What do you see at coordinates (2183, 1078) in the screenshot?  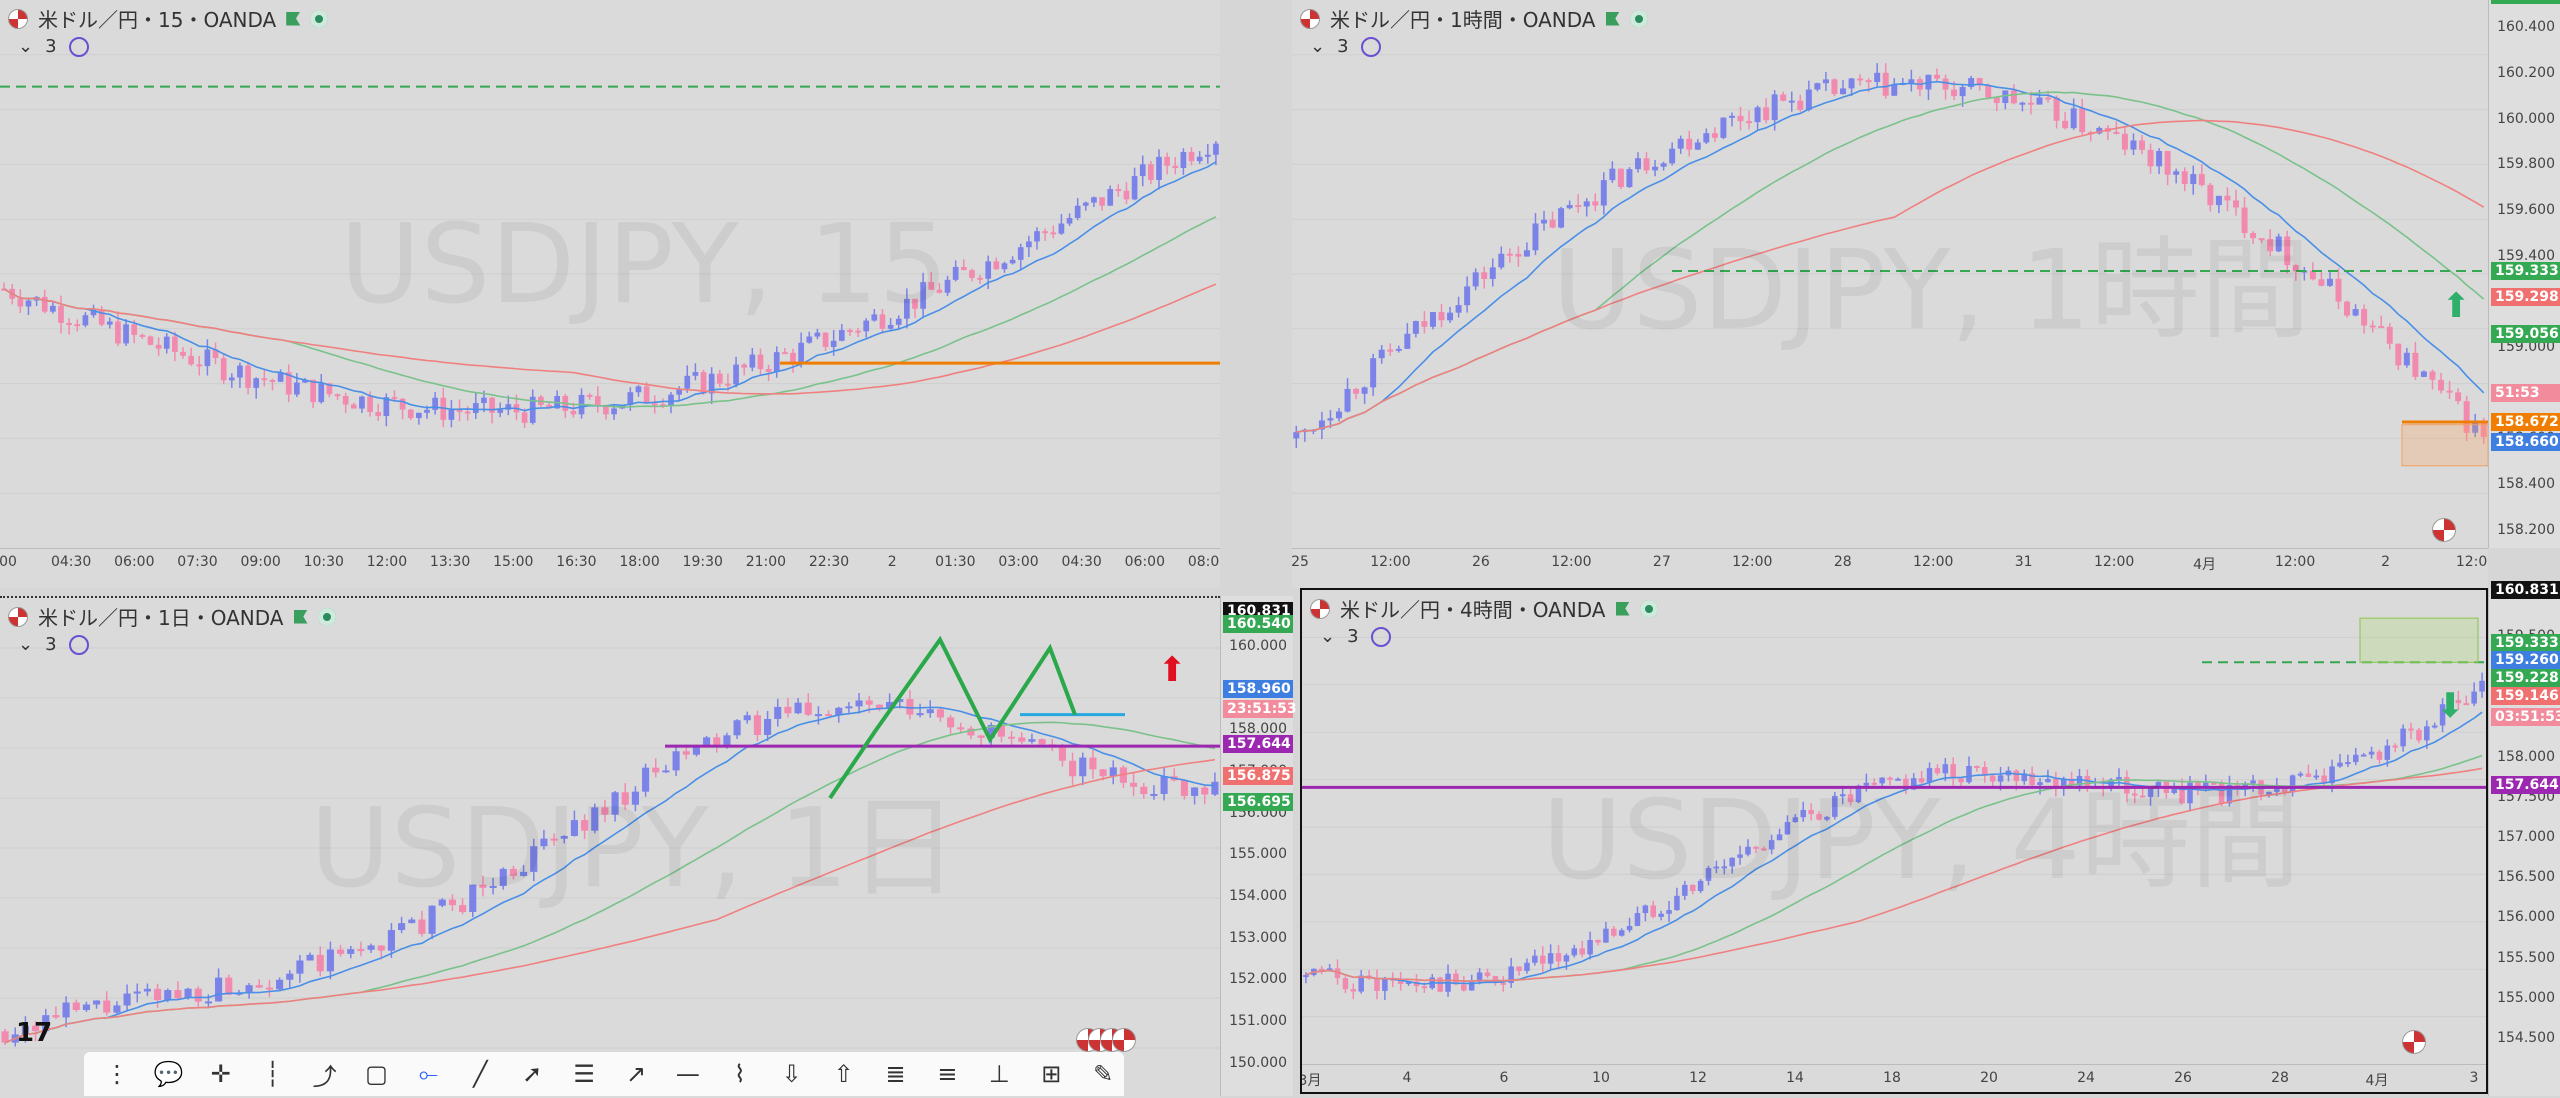 I see `time-tick: 26` at bounding box center [2183, 1078].